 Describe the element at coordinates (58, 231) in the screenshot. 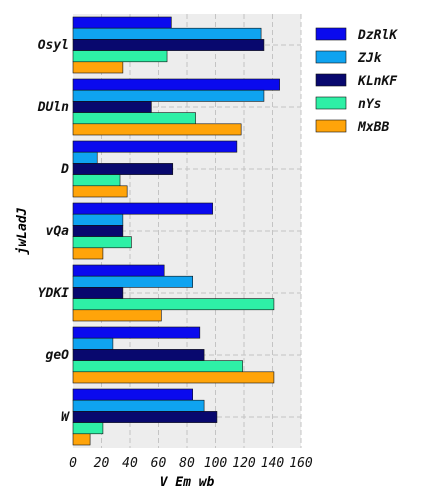

I see `y-tick-label: vQa` at that location.